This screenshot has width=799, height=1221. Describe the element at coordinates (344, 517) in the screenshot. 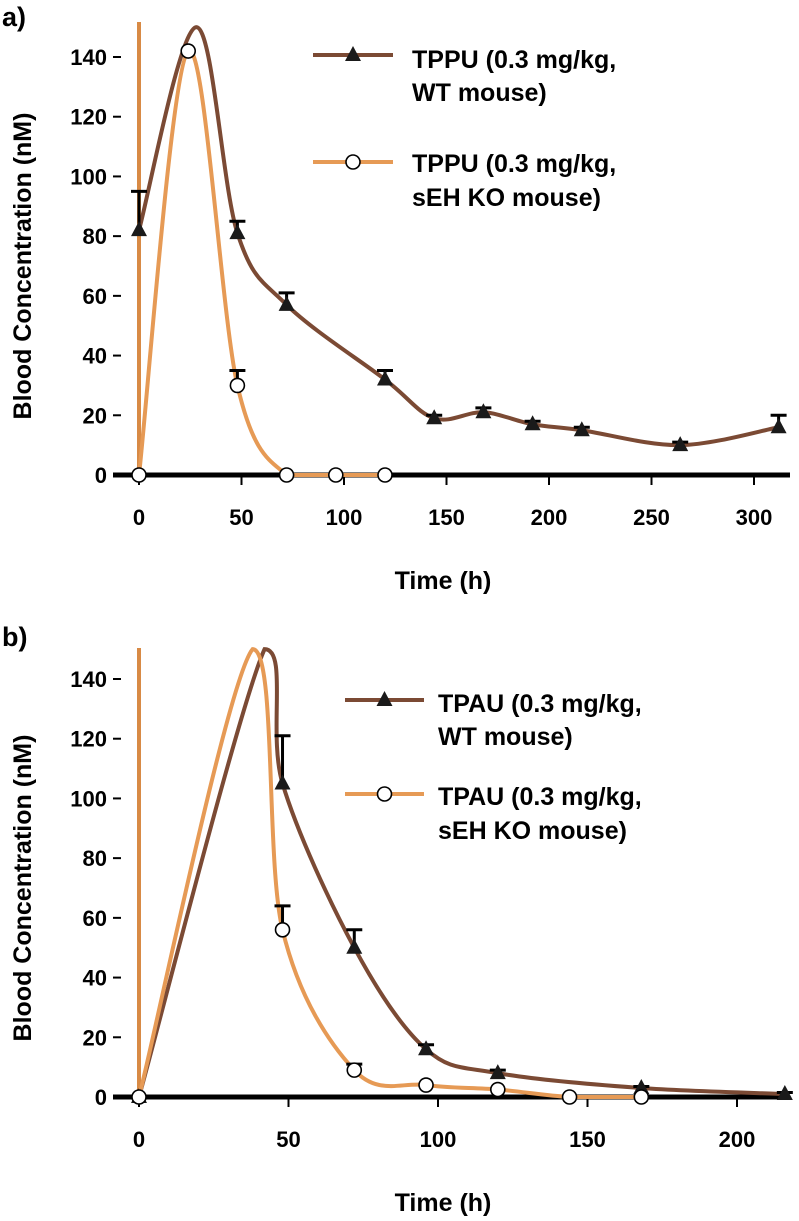

I see `x-tick-label-a: 100` at that location.